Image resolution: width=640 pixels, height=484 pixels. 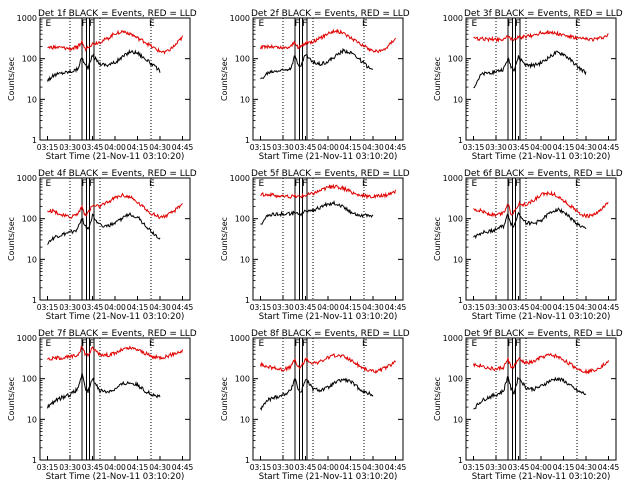 What do you see at coordinates (330, 174) in the screenshot?
I see `panel-title: Det 5f BLACK = Events, RED = LLD` at bounding box center [330, 174].